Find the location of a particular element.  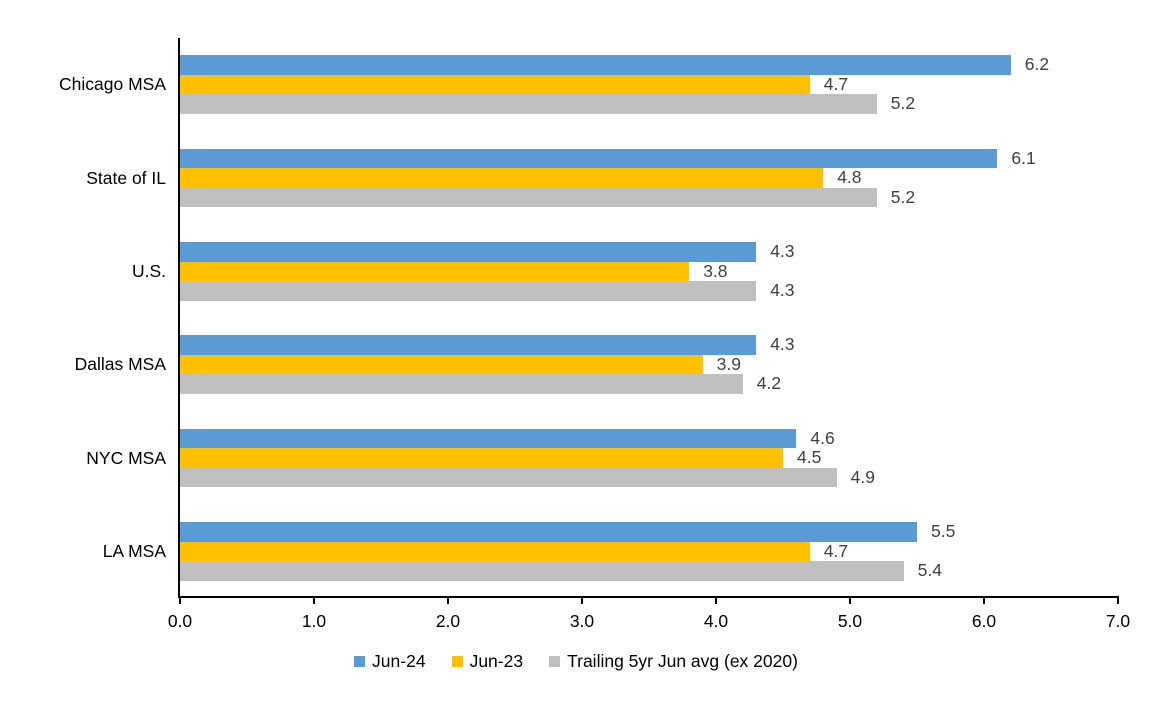

bar-value-label: 3.8 is located at coordinates (715, 270).